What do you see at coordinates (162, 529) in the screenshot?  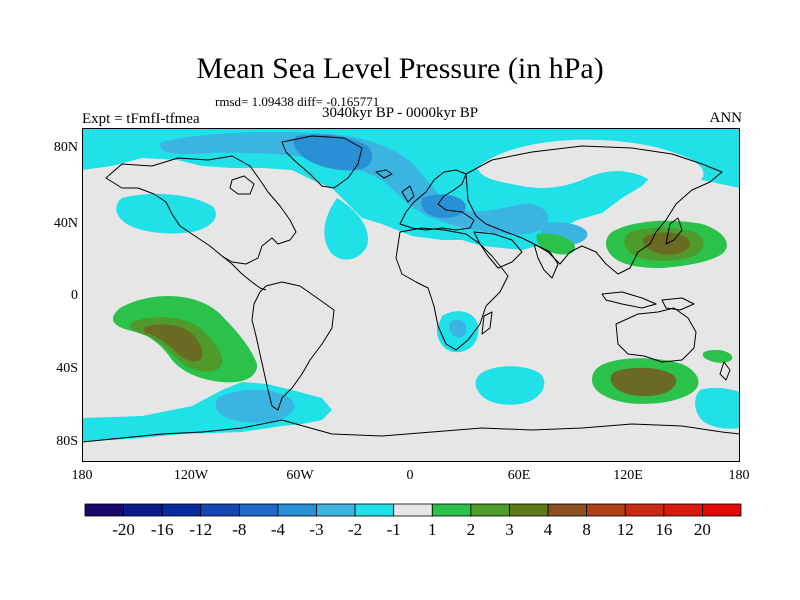 I see `colorbar-label: -16` at bounding box center [162, 529].